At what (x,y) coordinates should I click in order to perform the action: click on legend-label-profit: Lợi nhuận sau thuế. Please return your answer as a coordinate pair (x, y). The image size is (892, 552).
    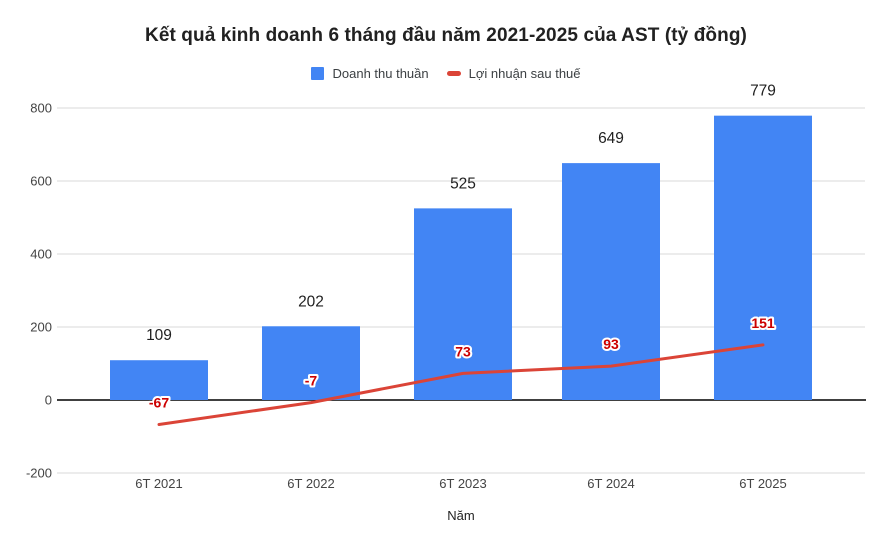
    Looking at the image, I should click on (524, 73).